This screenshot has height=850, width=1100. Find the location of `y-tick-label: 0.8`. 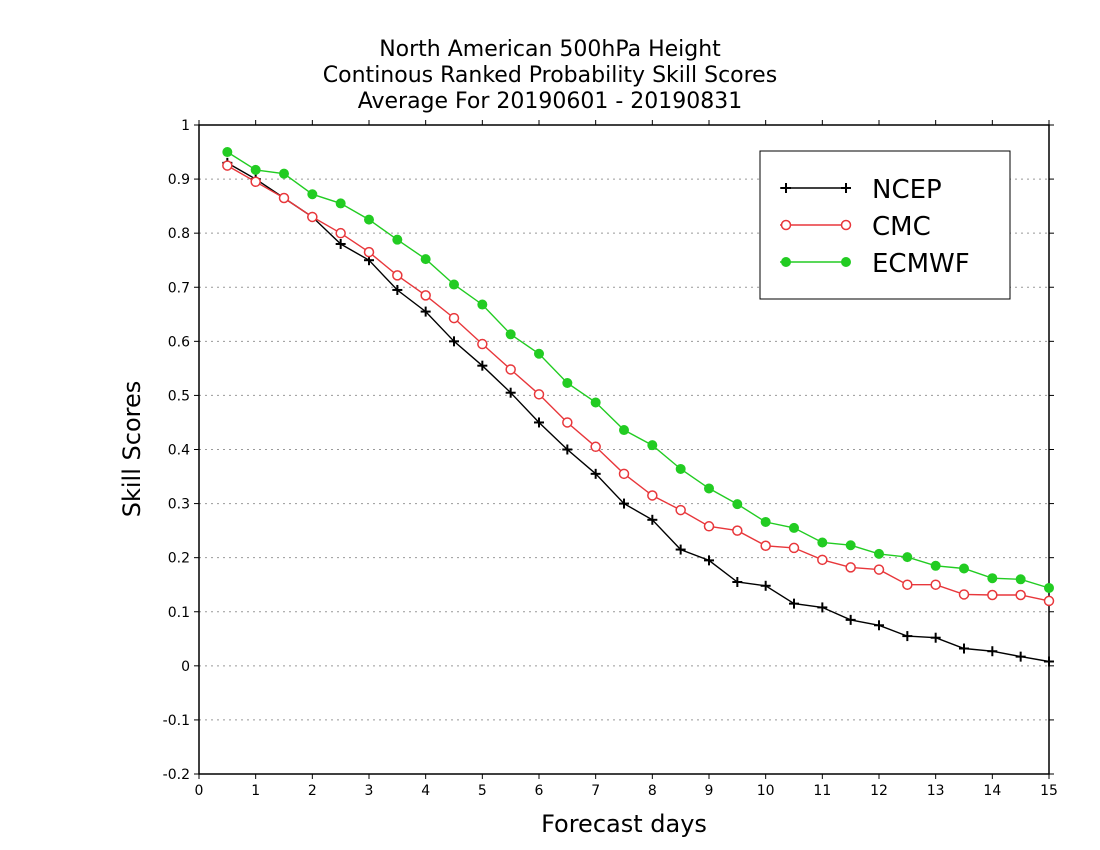

y-tick-label: 0.8 is located at coordinates (179, 234).